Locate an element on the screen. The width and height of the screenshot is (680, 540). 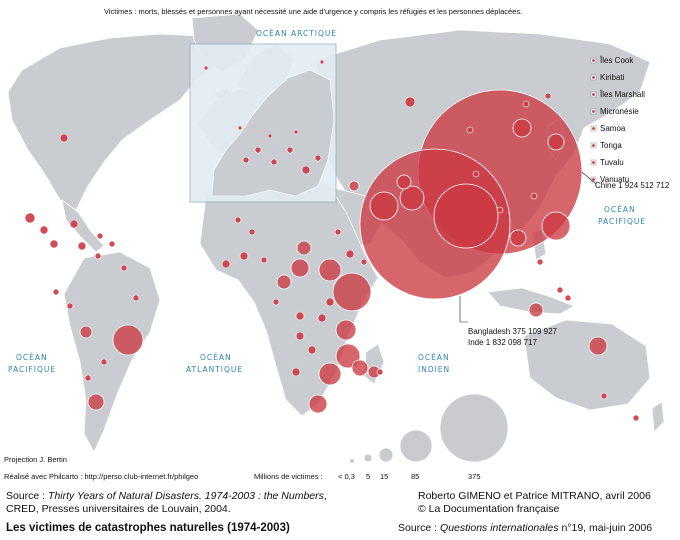
ocean-atlantique-label-1: OCÉAN is located at coordinates (216, 357).